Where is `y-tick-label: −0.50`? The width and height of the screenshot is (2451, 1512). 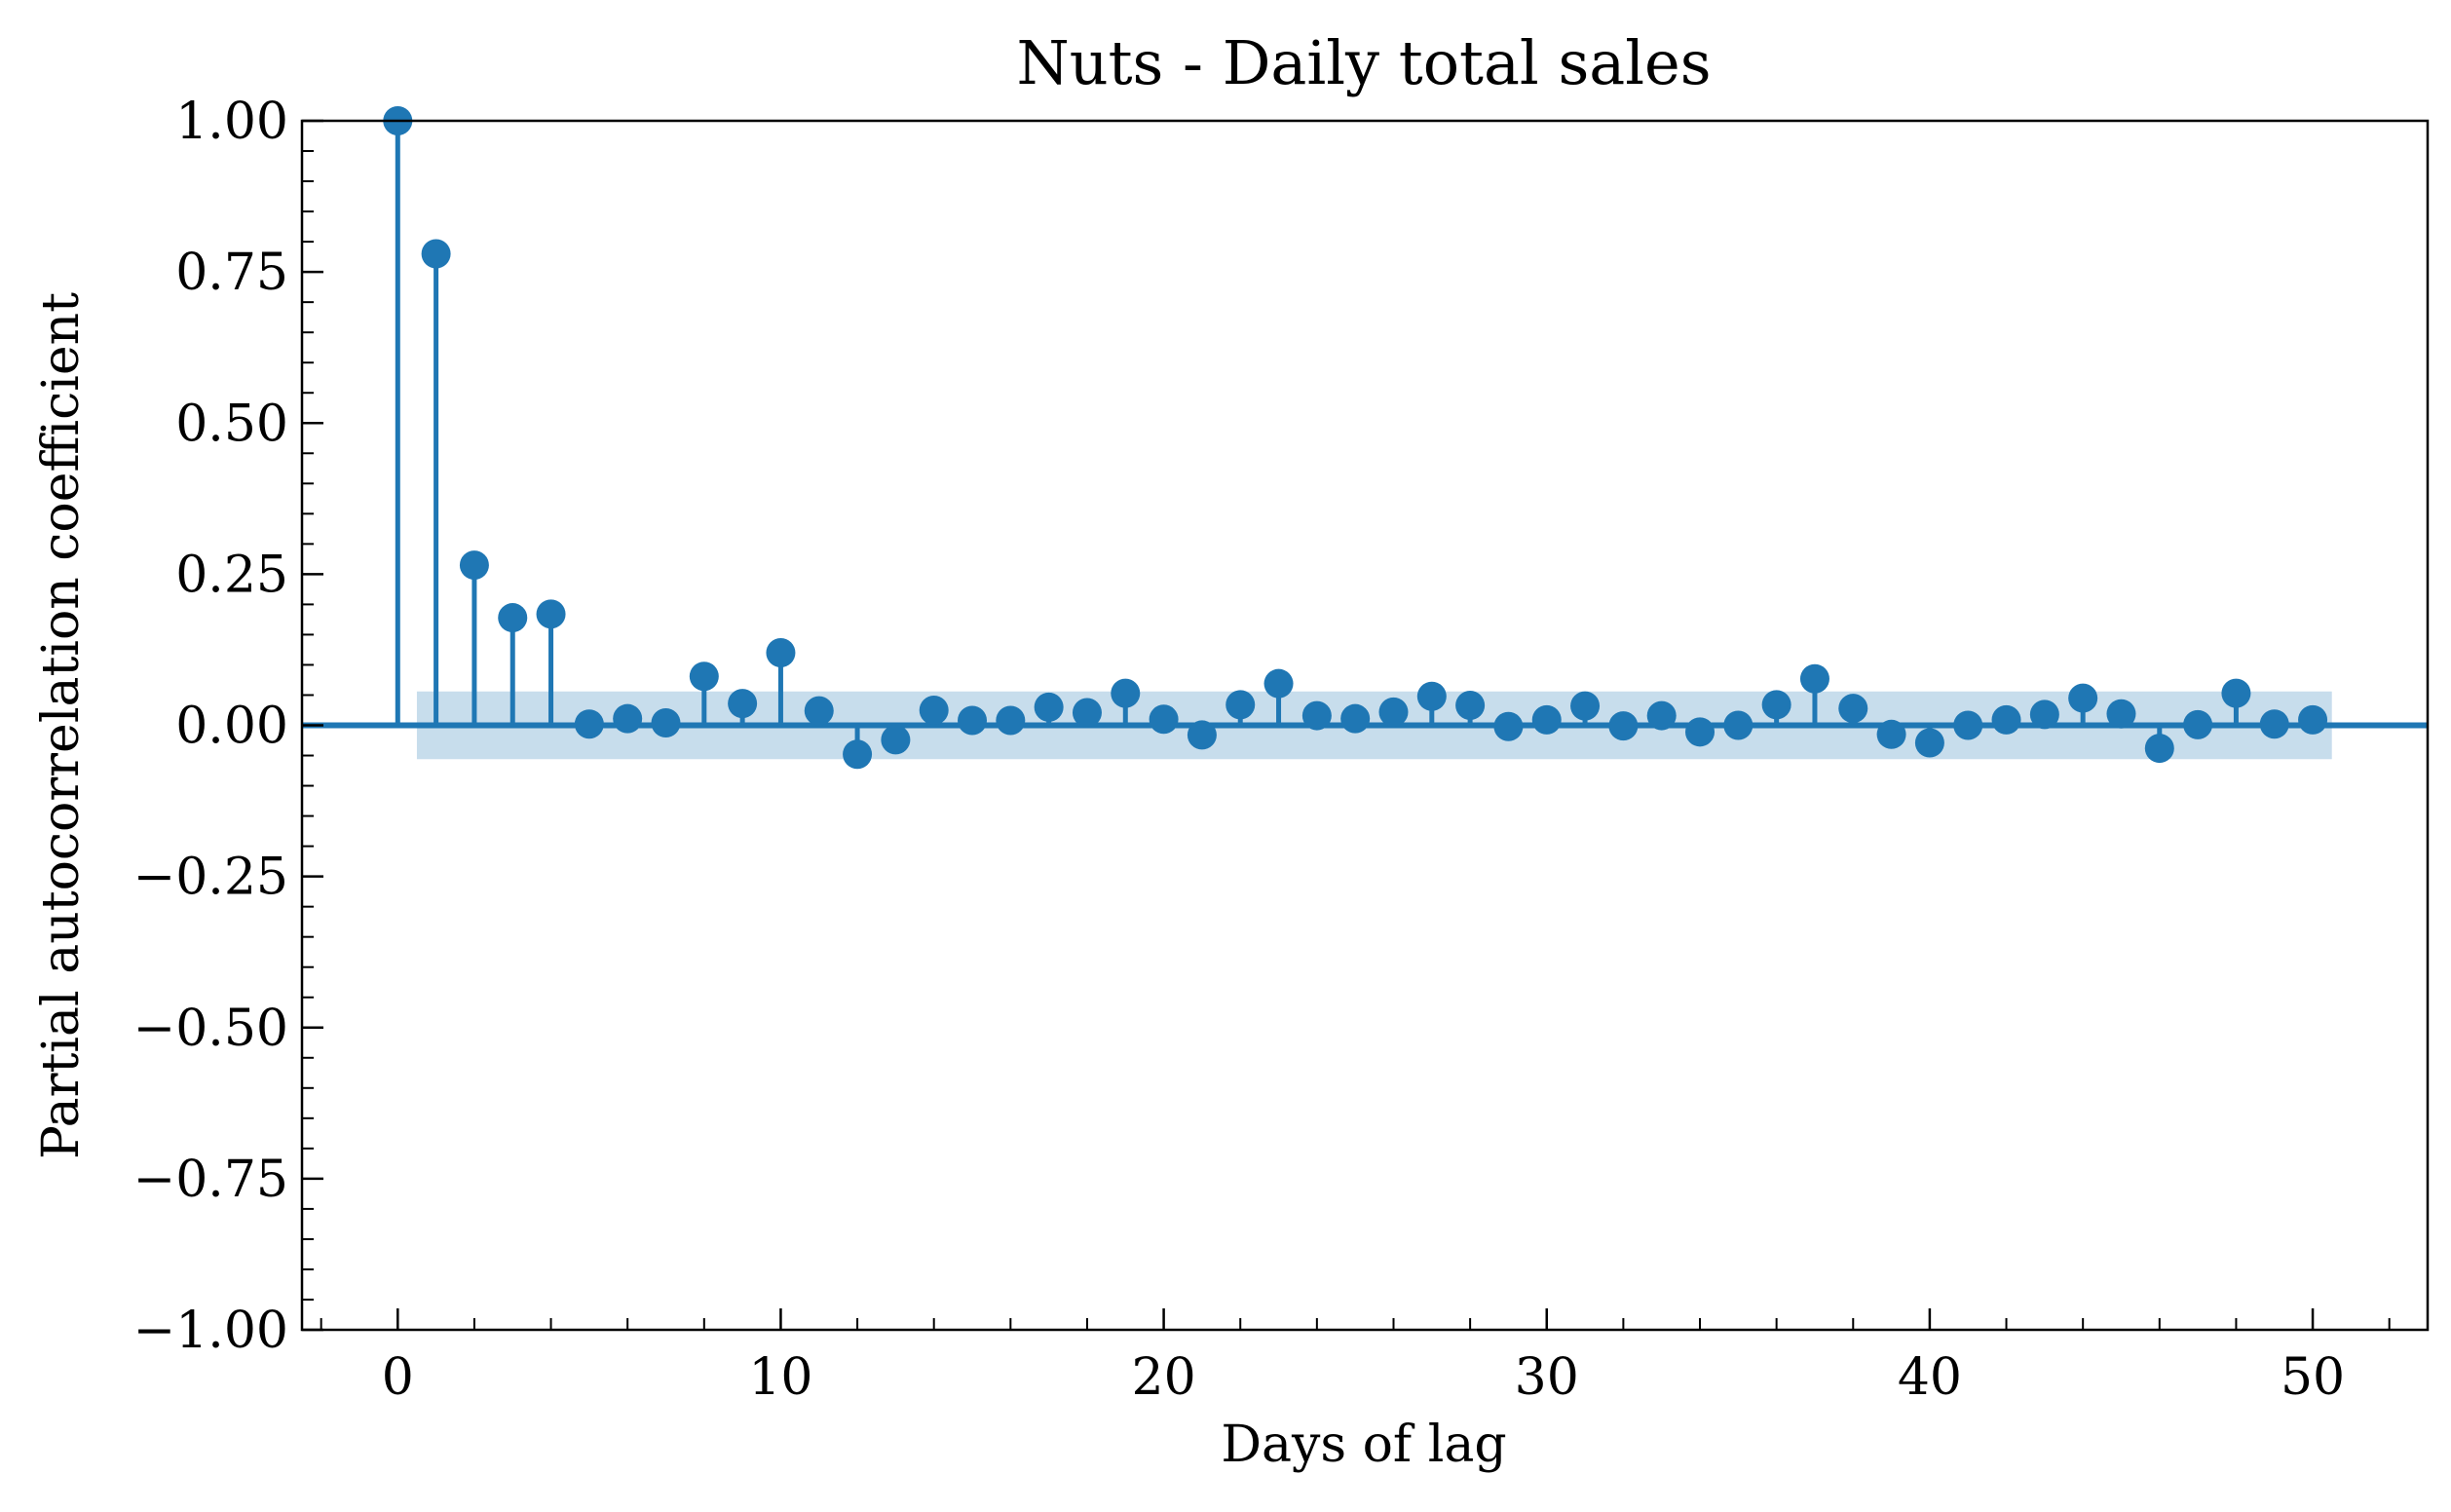 y-tick-label: −0.50 is located at coordinates (210, 1029).